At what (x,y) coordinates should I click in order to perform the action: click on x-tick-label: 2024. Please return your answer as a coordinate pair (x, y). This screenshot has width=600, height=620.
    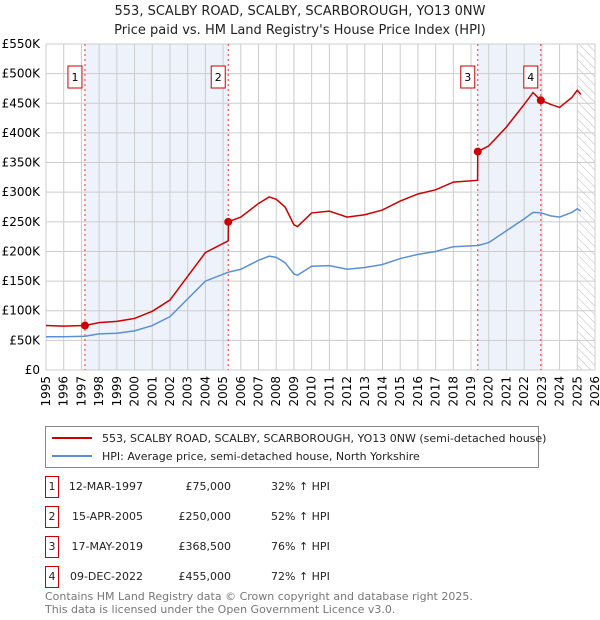
    Looking at the image, I should click on (560, 391).